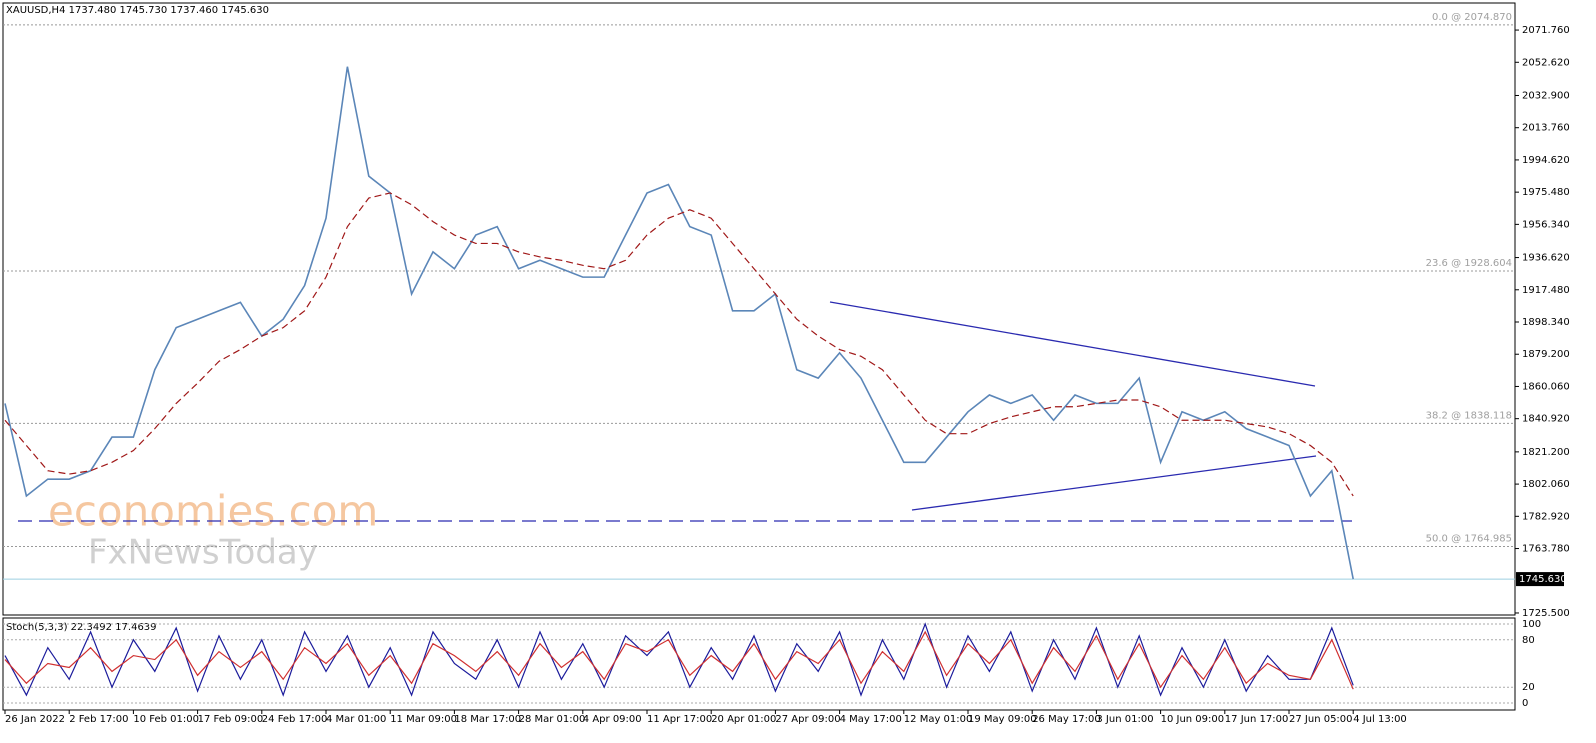 The image size is (1596, 743). What do you see at coordinates (1380, 719) in the screenshot?
I see `x-tick-label: 4 Jul 13:00` at bounding box center [1380, 719].